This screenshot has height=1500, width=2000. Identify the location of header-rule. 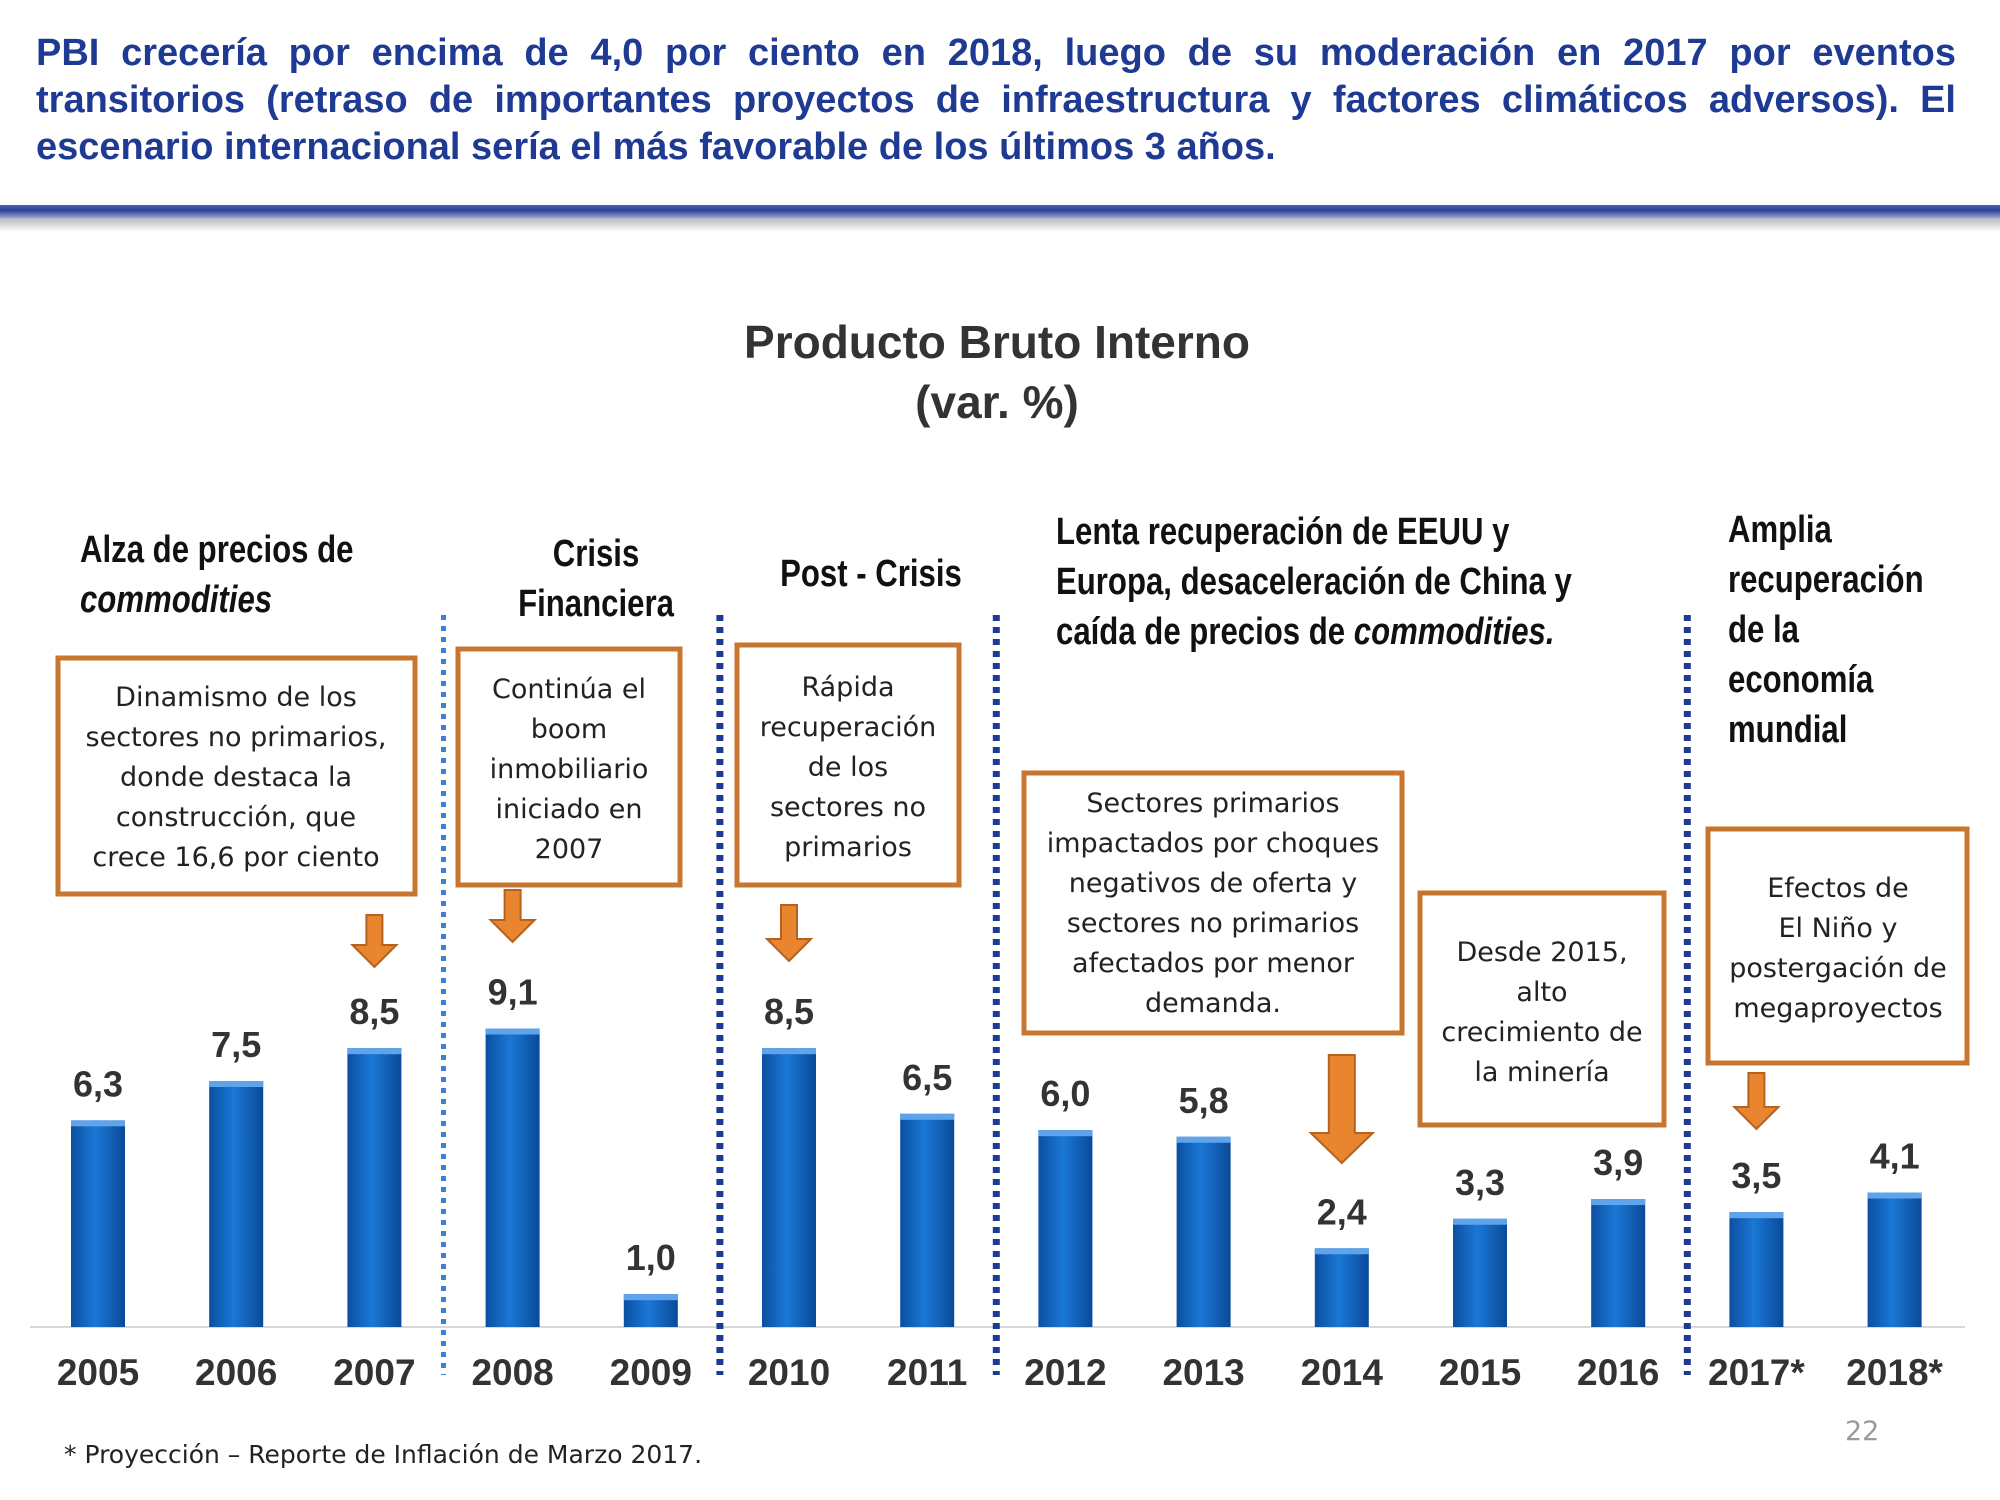
(1000, 212).